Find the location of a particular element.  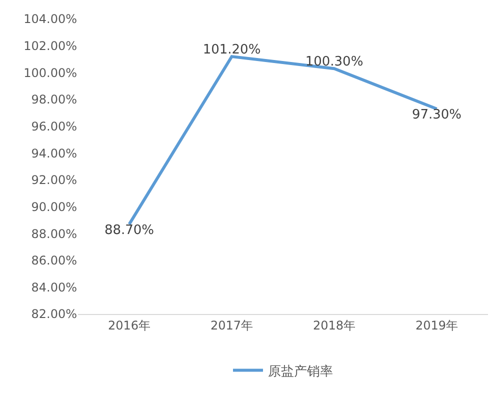

data-label: 97.30% is located at coordinates (437, 115).